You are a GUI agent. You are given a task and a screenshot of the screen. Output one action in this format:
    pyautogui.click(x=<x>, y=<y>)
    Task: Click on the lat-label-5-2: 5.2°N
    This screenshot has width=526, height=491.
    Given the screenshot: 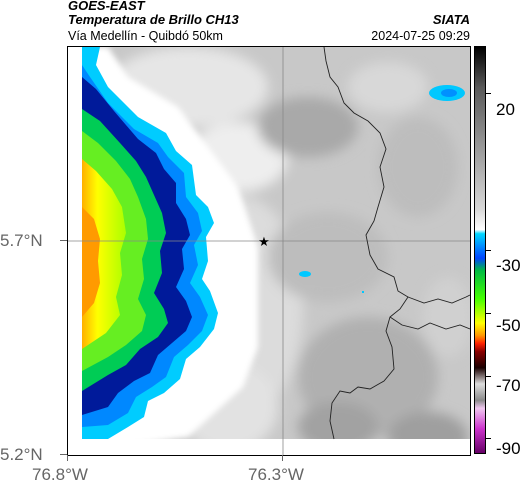 What is the action you would take?
    pyautogui.click(x=21, y=454)
    